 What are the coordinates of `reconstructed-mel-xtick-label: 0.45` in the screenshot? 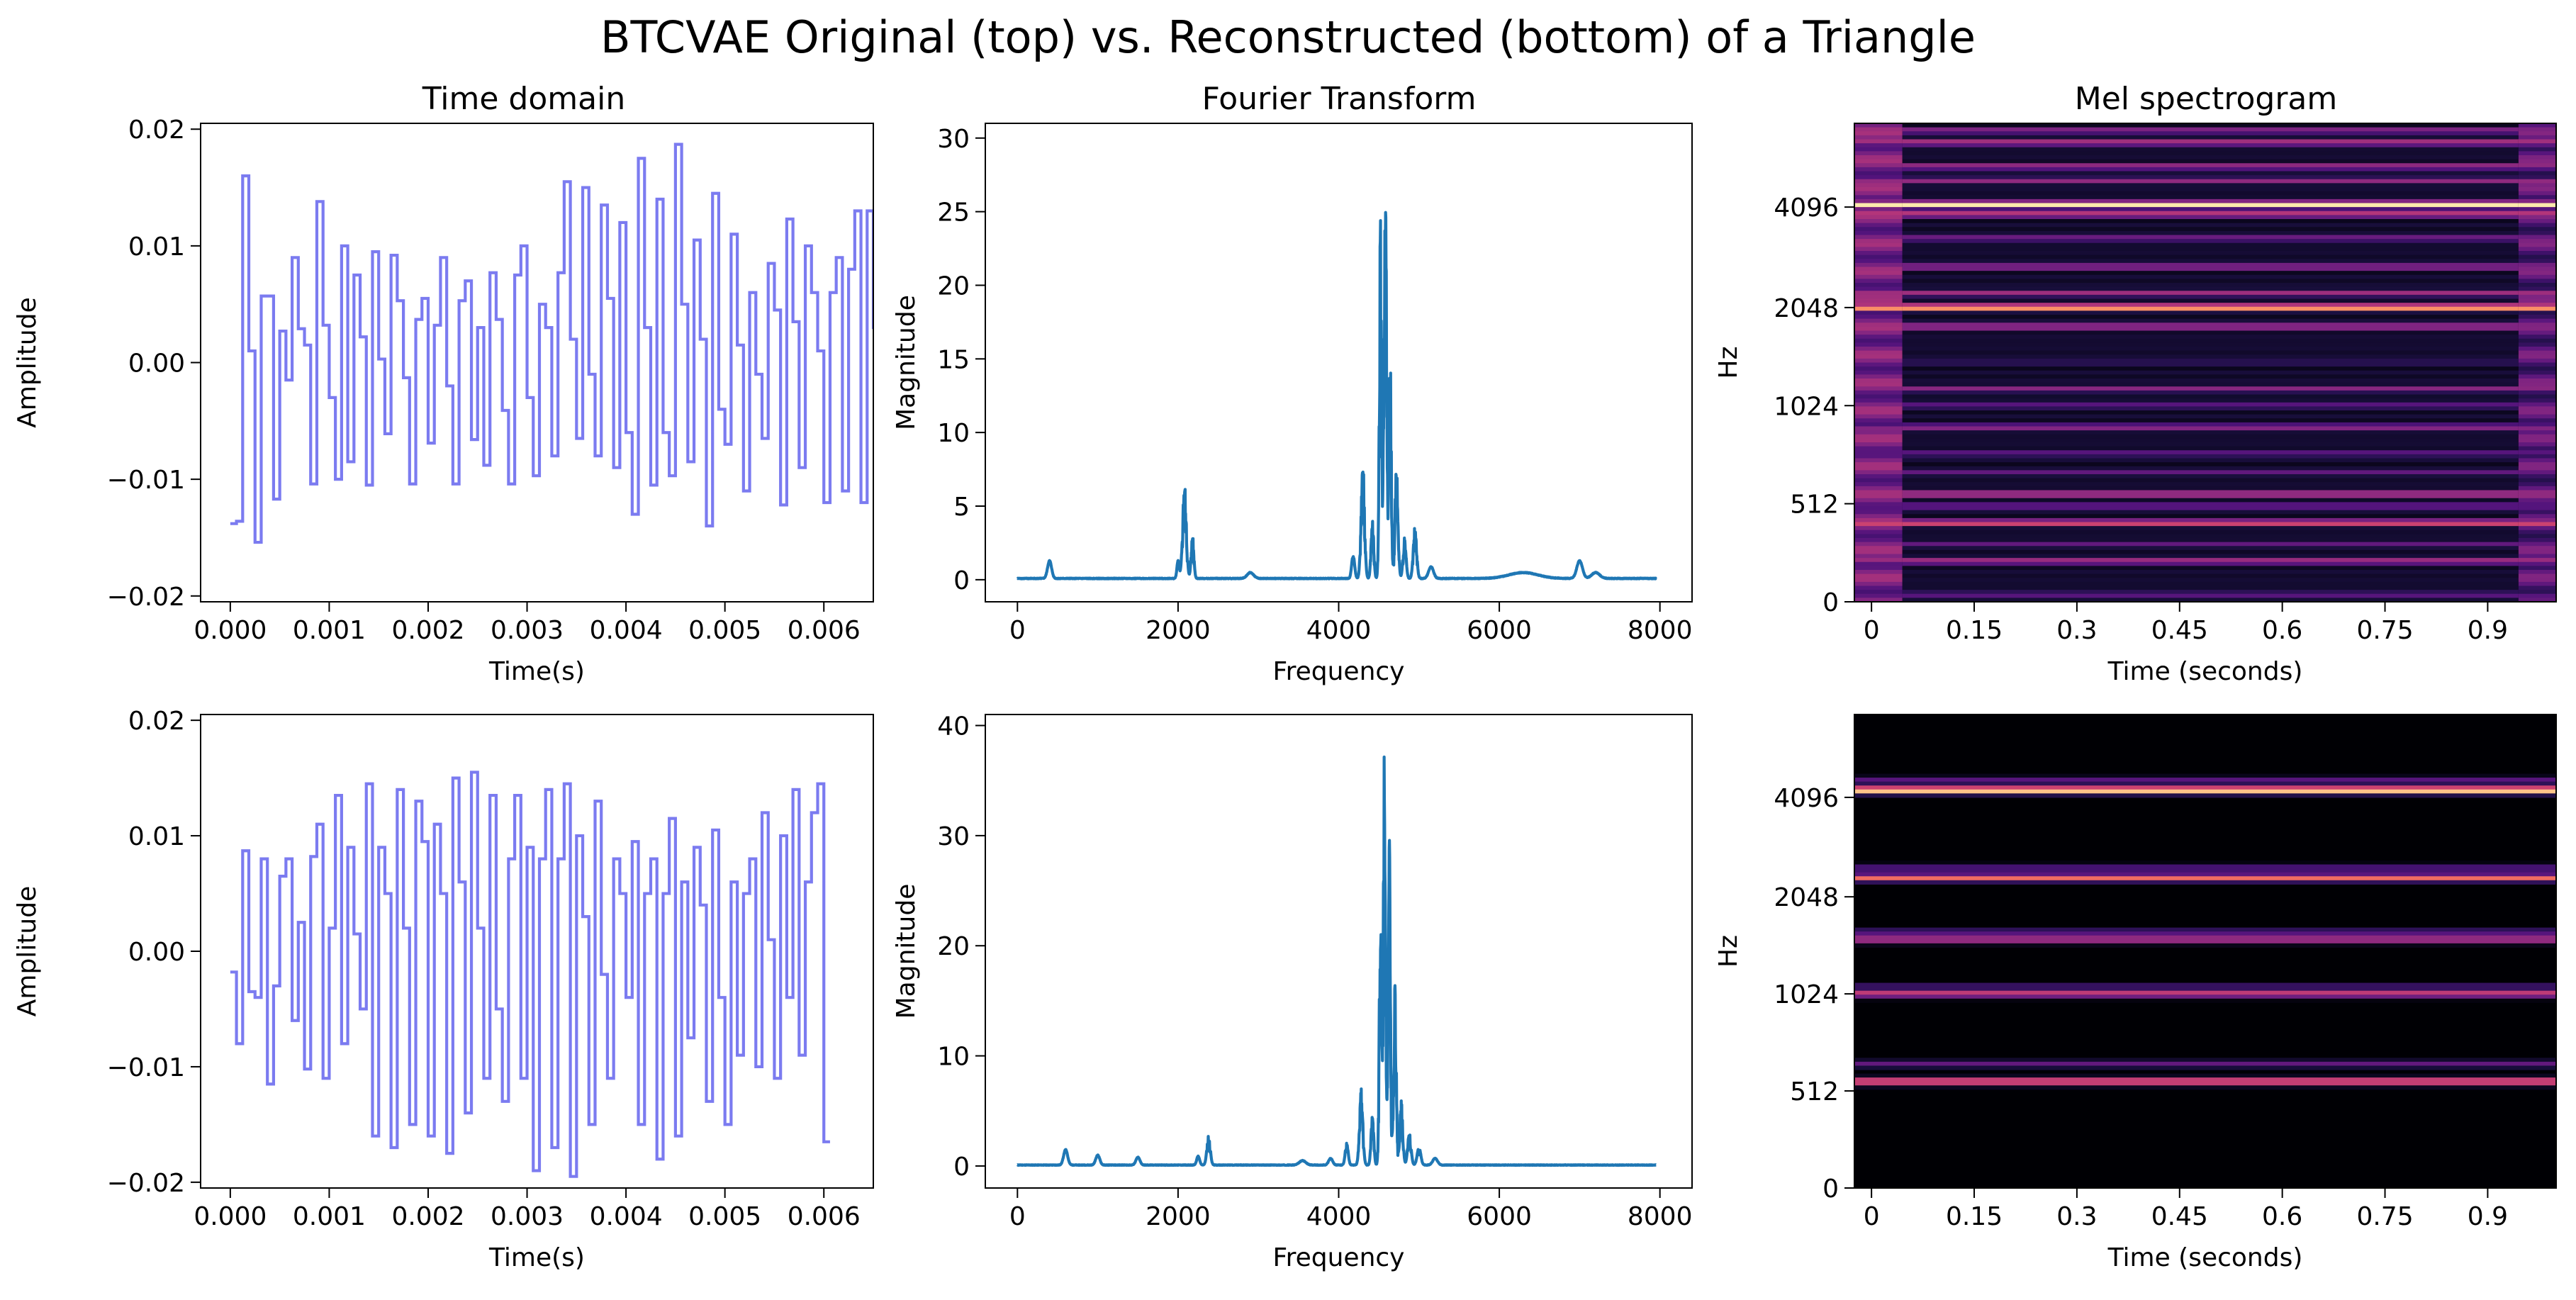 It's located at (2179, 1216).